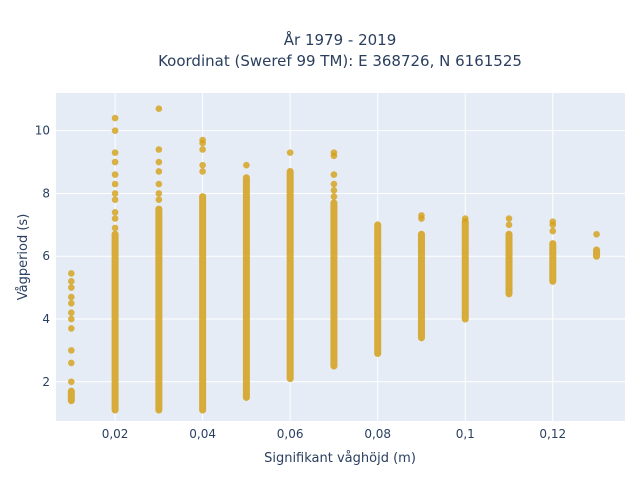 This screenshot has height=480, width=640. I want to click on y-tick-label: 6, so click(46, 256).